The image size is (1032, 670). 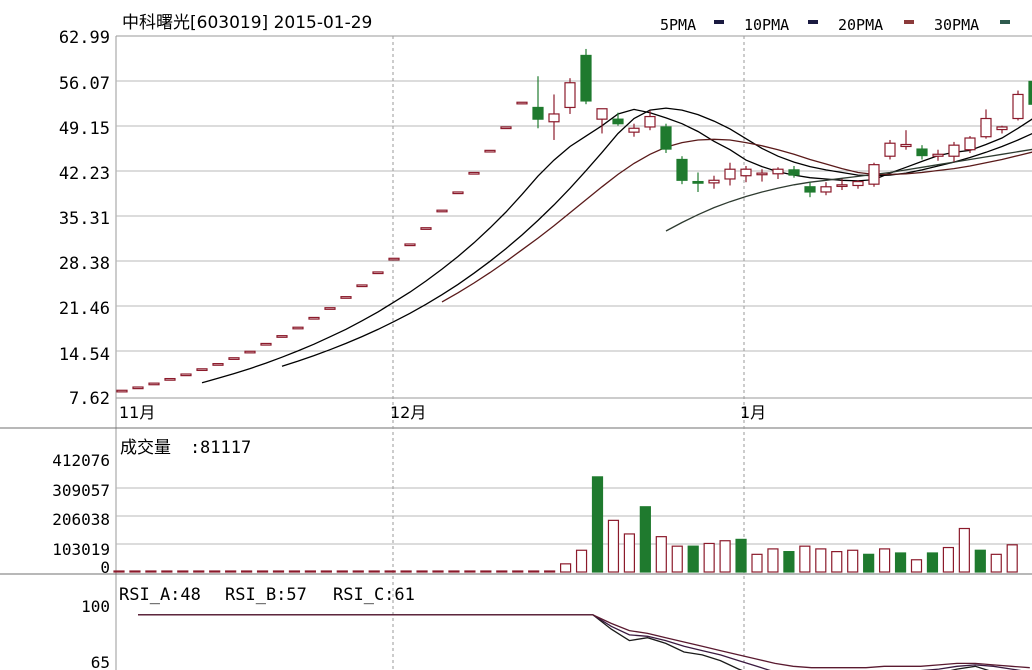 I want to click on ma-line-20pma, so click(x=736, y=220).